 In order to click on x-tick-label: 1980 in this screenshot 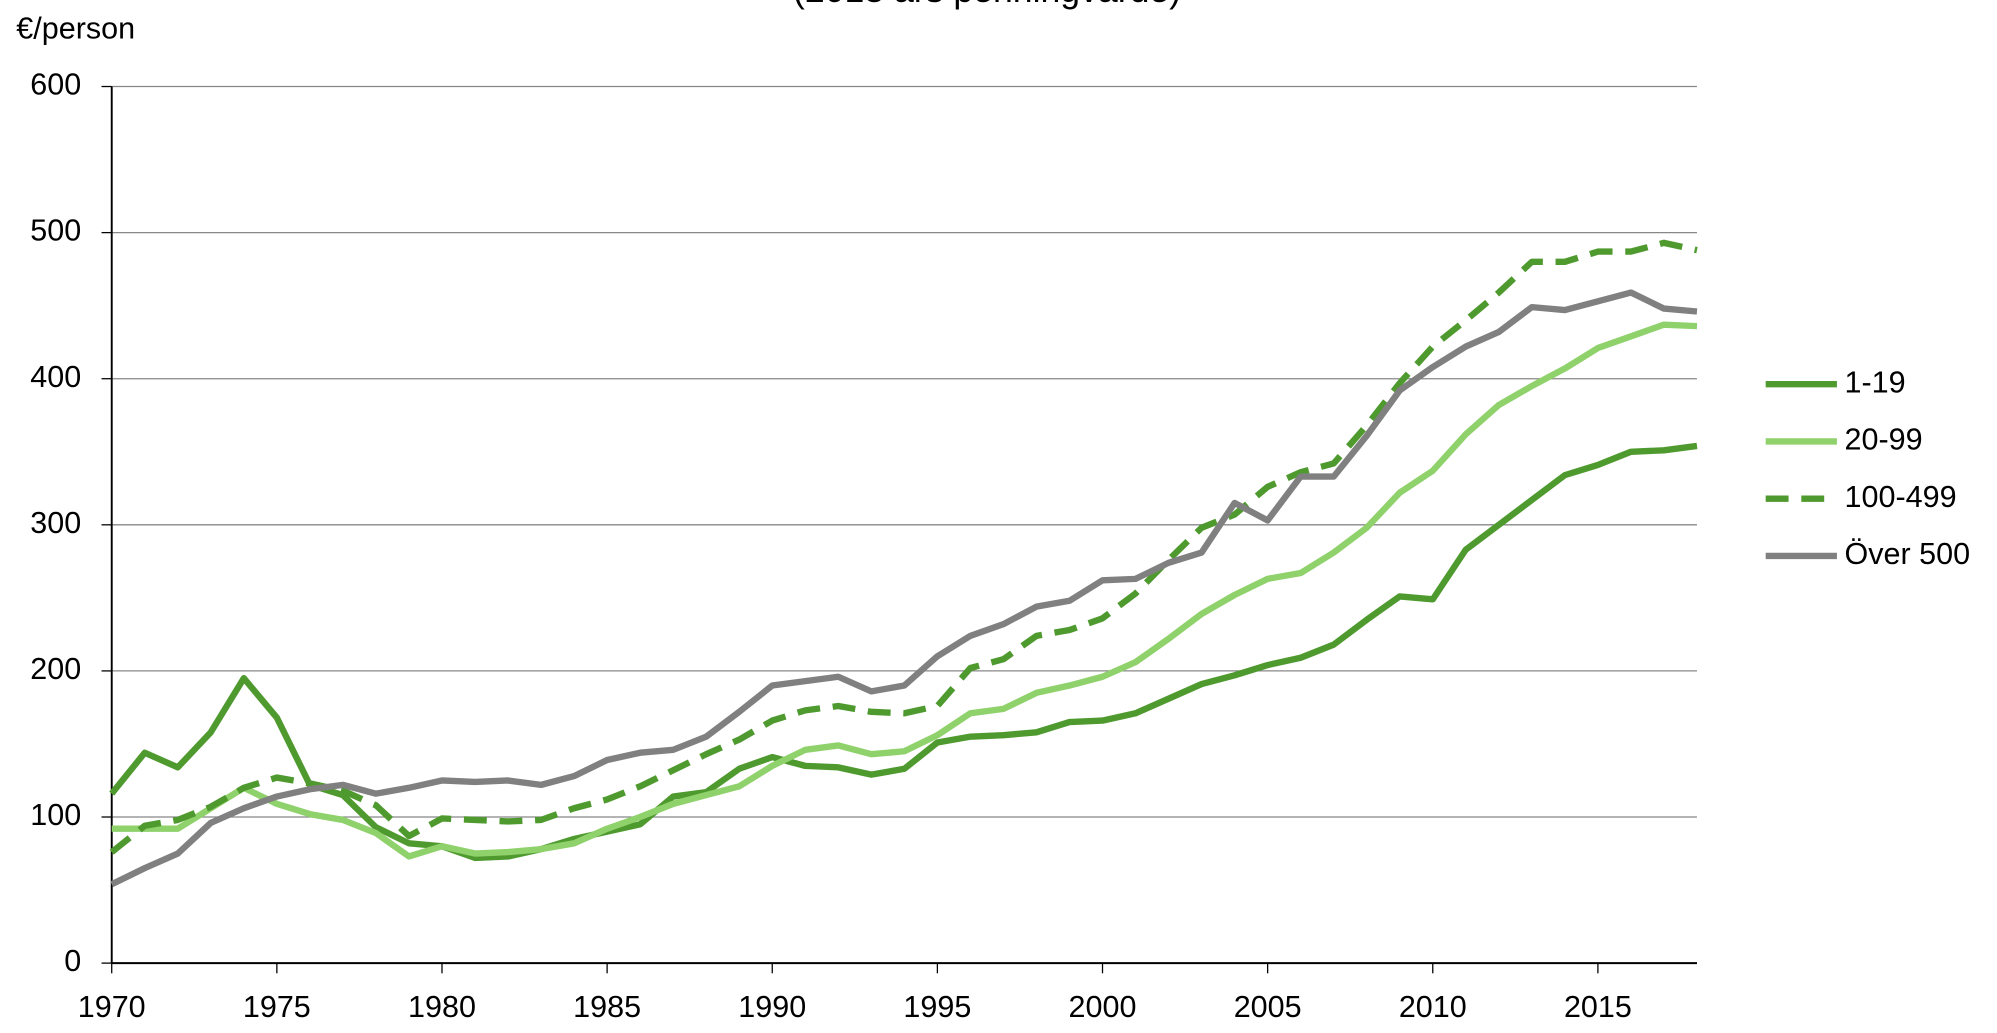, I will do `click(442, 1007)`.